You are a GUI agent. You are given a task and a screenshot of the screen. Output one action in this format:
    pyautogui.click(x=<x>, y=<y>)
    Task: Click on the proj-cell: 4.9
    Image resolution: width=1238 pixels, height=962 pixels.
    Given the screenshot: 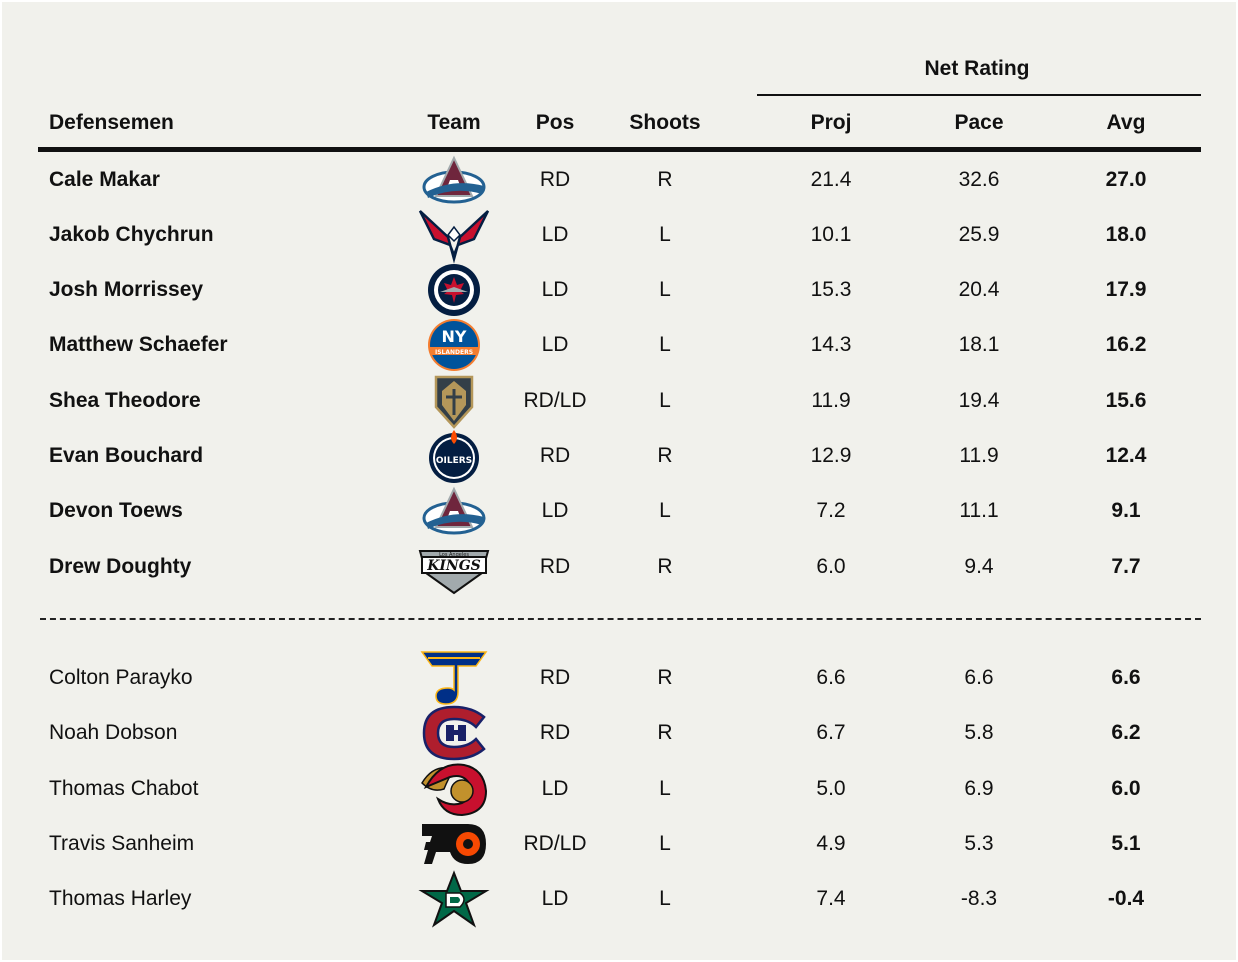 What is the action you would take?
    pyautogui.click(x=831, y=843)
    